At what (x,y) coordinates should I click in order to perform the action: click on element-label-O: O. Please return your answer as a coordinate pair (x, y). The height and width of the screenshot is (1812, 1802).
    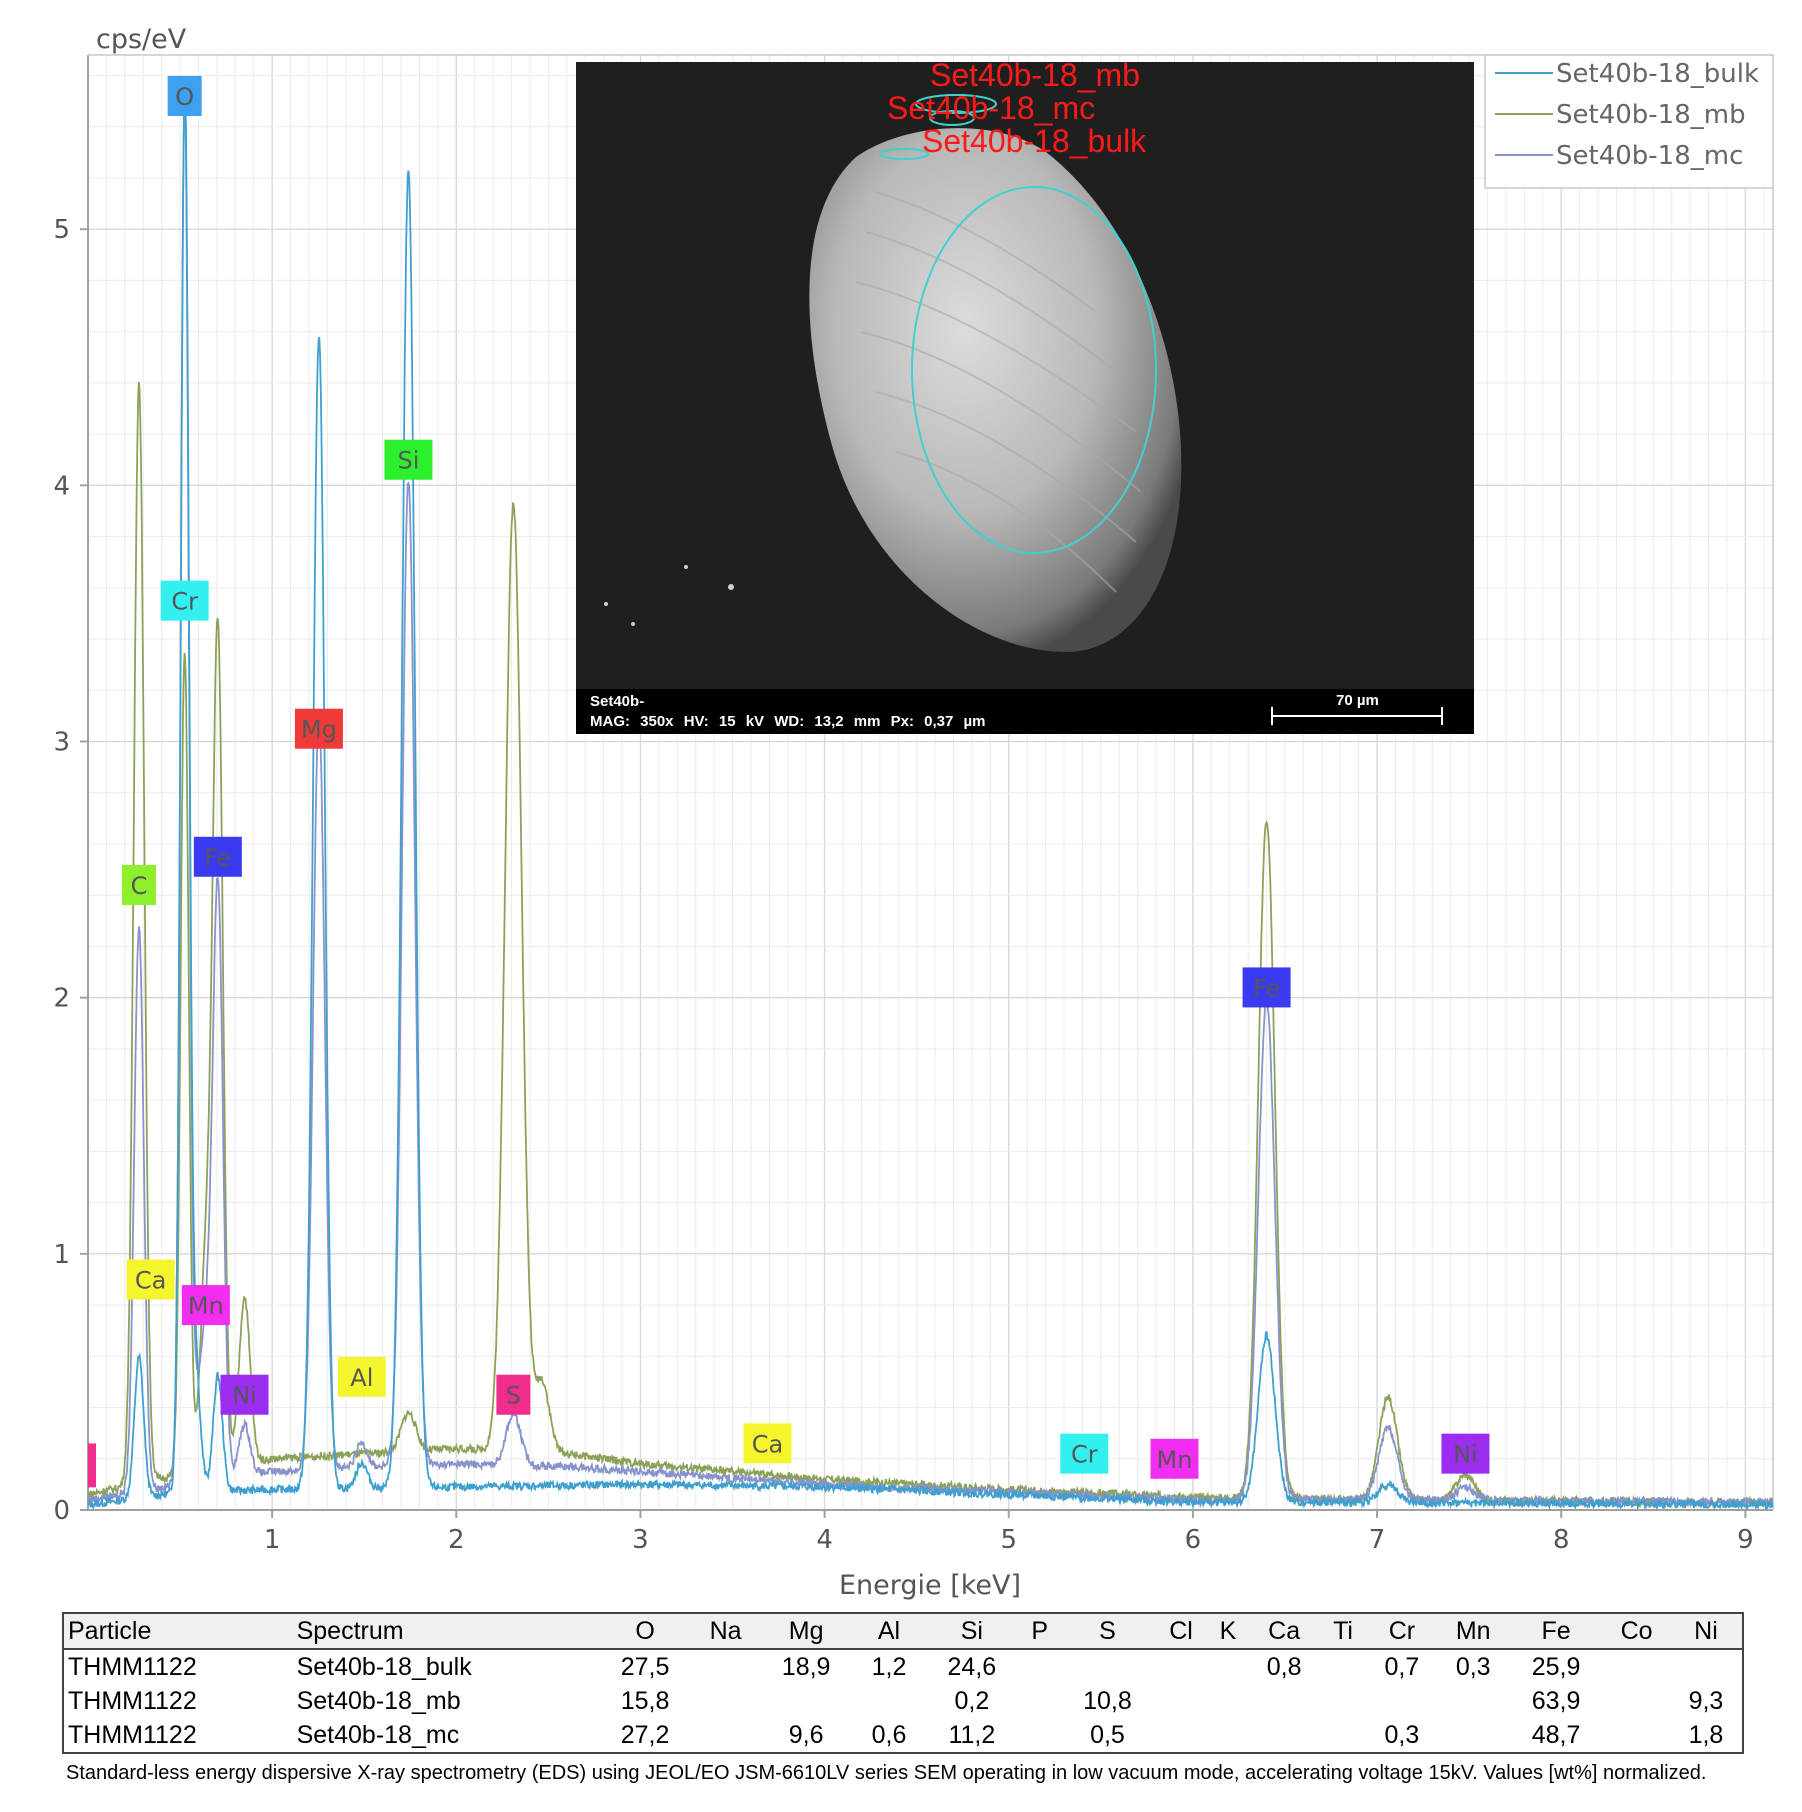
    Looking at the image, I should click on (184, 95).